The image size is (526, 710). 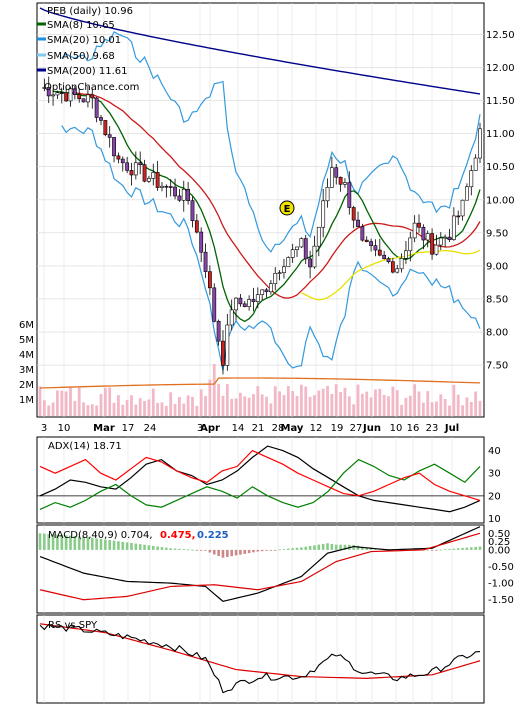 I want to click on price-tick-label: 7.50, so click(x=497, y=366).